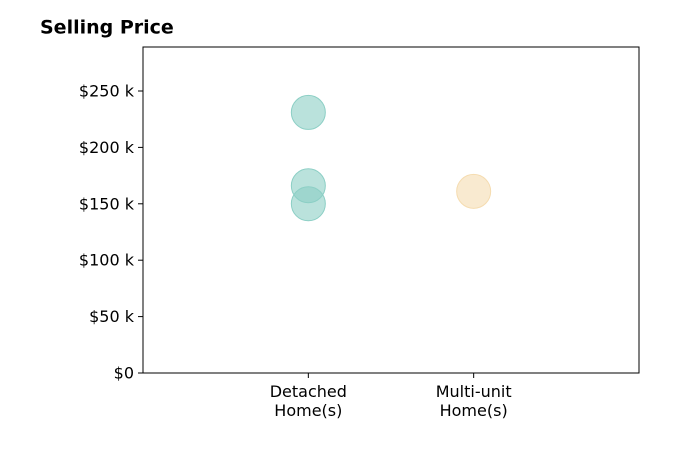 The height and width of the screenshot is (462, 679). I want to click on y-tick-label: $50 k, so click(112, 316).